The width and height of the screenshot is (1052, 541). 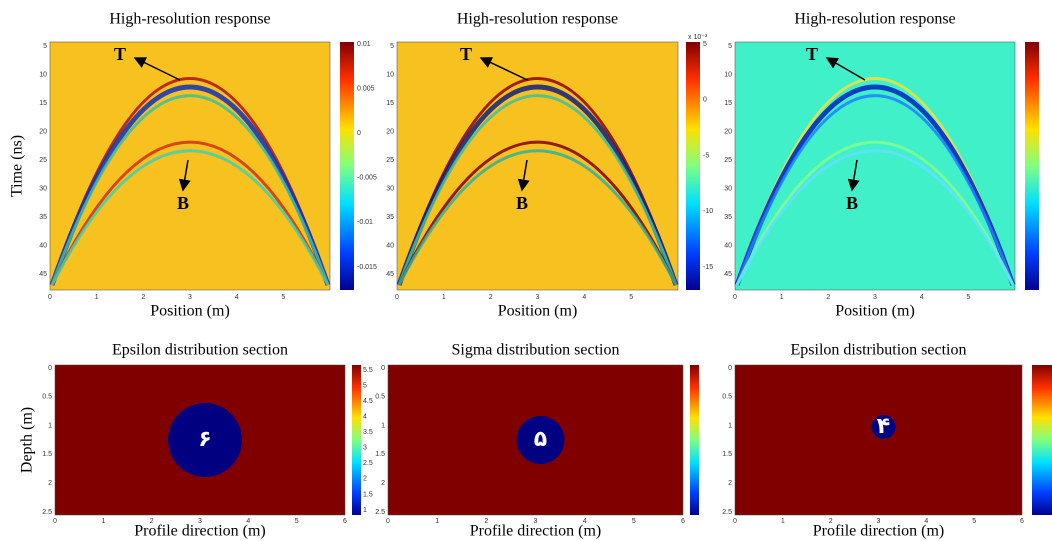 What do you see at coordinates (730, 46) in the screenshot?
I see `y-tick-label: 5` at bounding box center [730, 46].